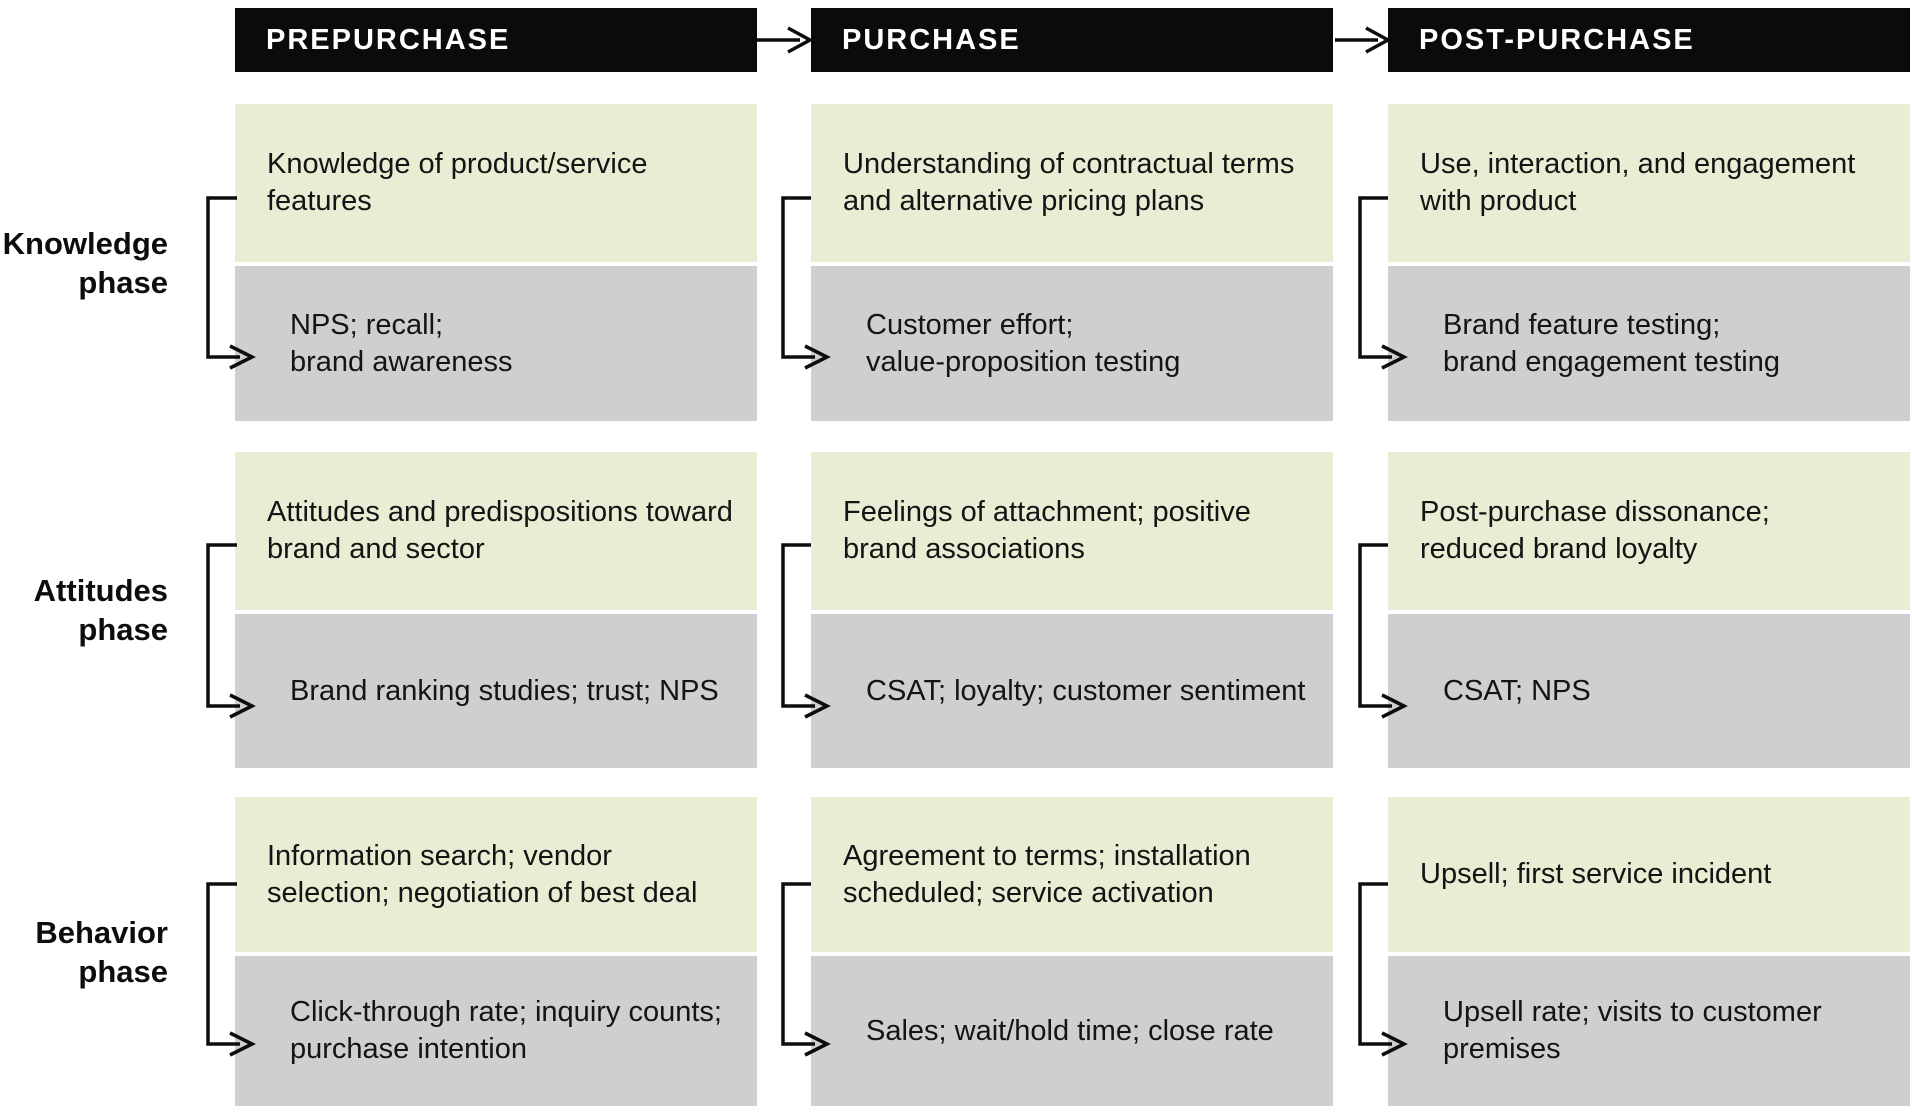  I want to click on metrics-cell-knowledge-prepurchase: NPS; recall; brand awareness, so click(496, 343).